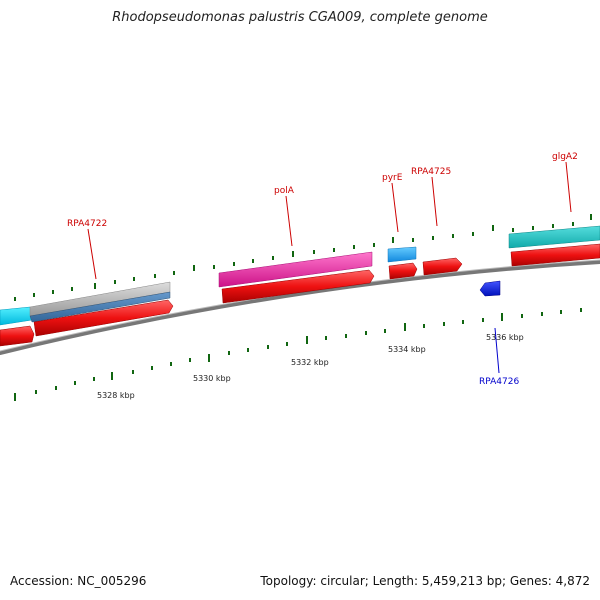 This screenshot has width=600, height=600. What do you see at coordinates (298, 286) in the screenshot?
I see `gene-arrow-pola` at bounding box center [298, 286].